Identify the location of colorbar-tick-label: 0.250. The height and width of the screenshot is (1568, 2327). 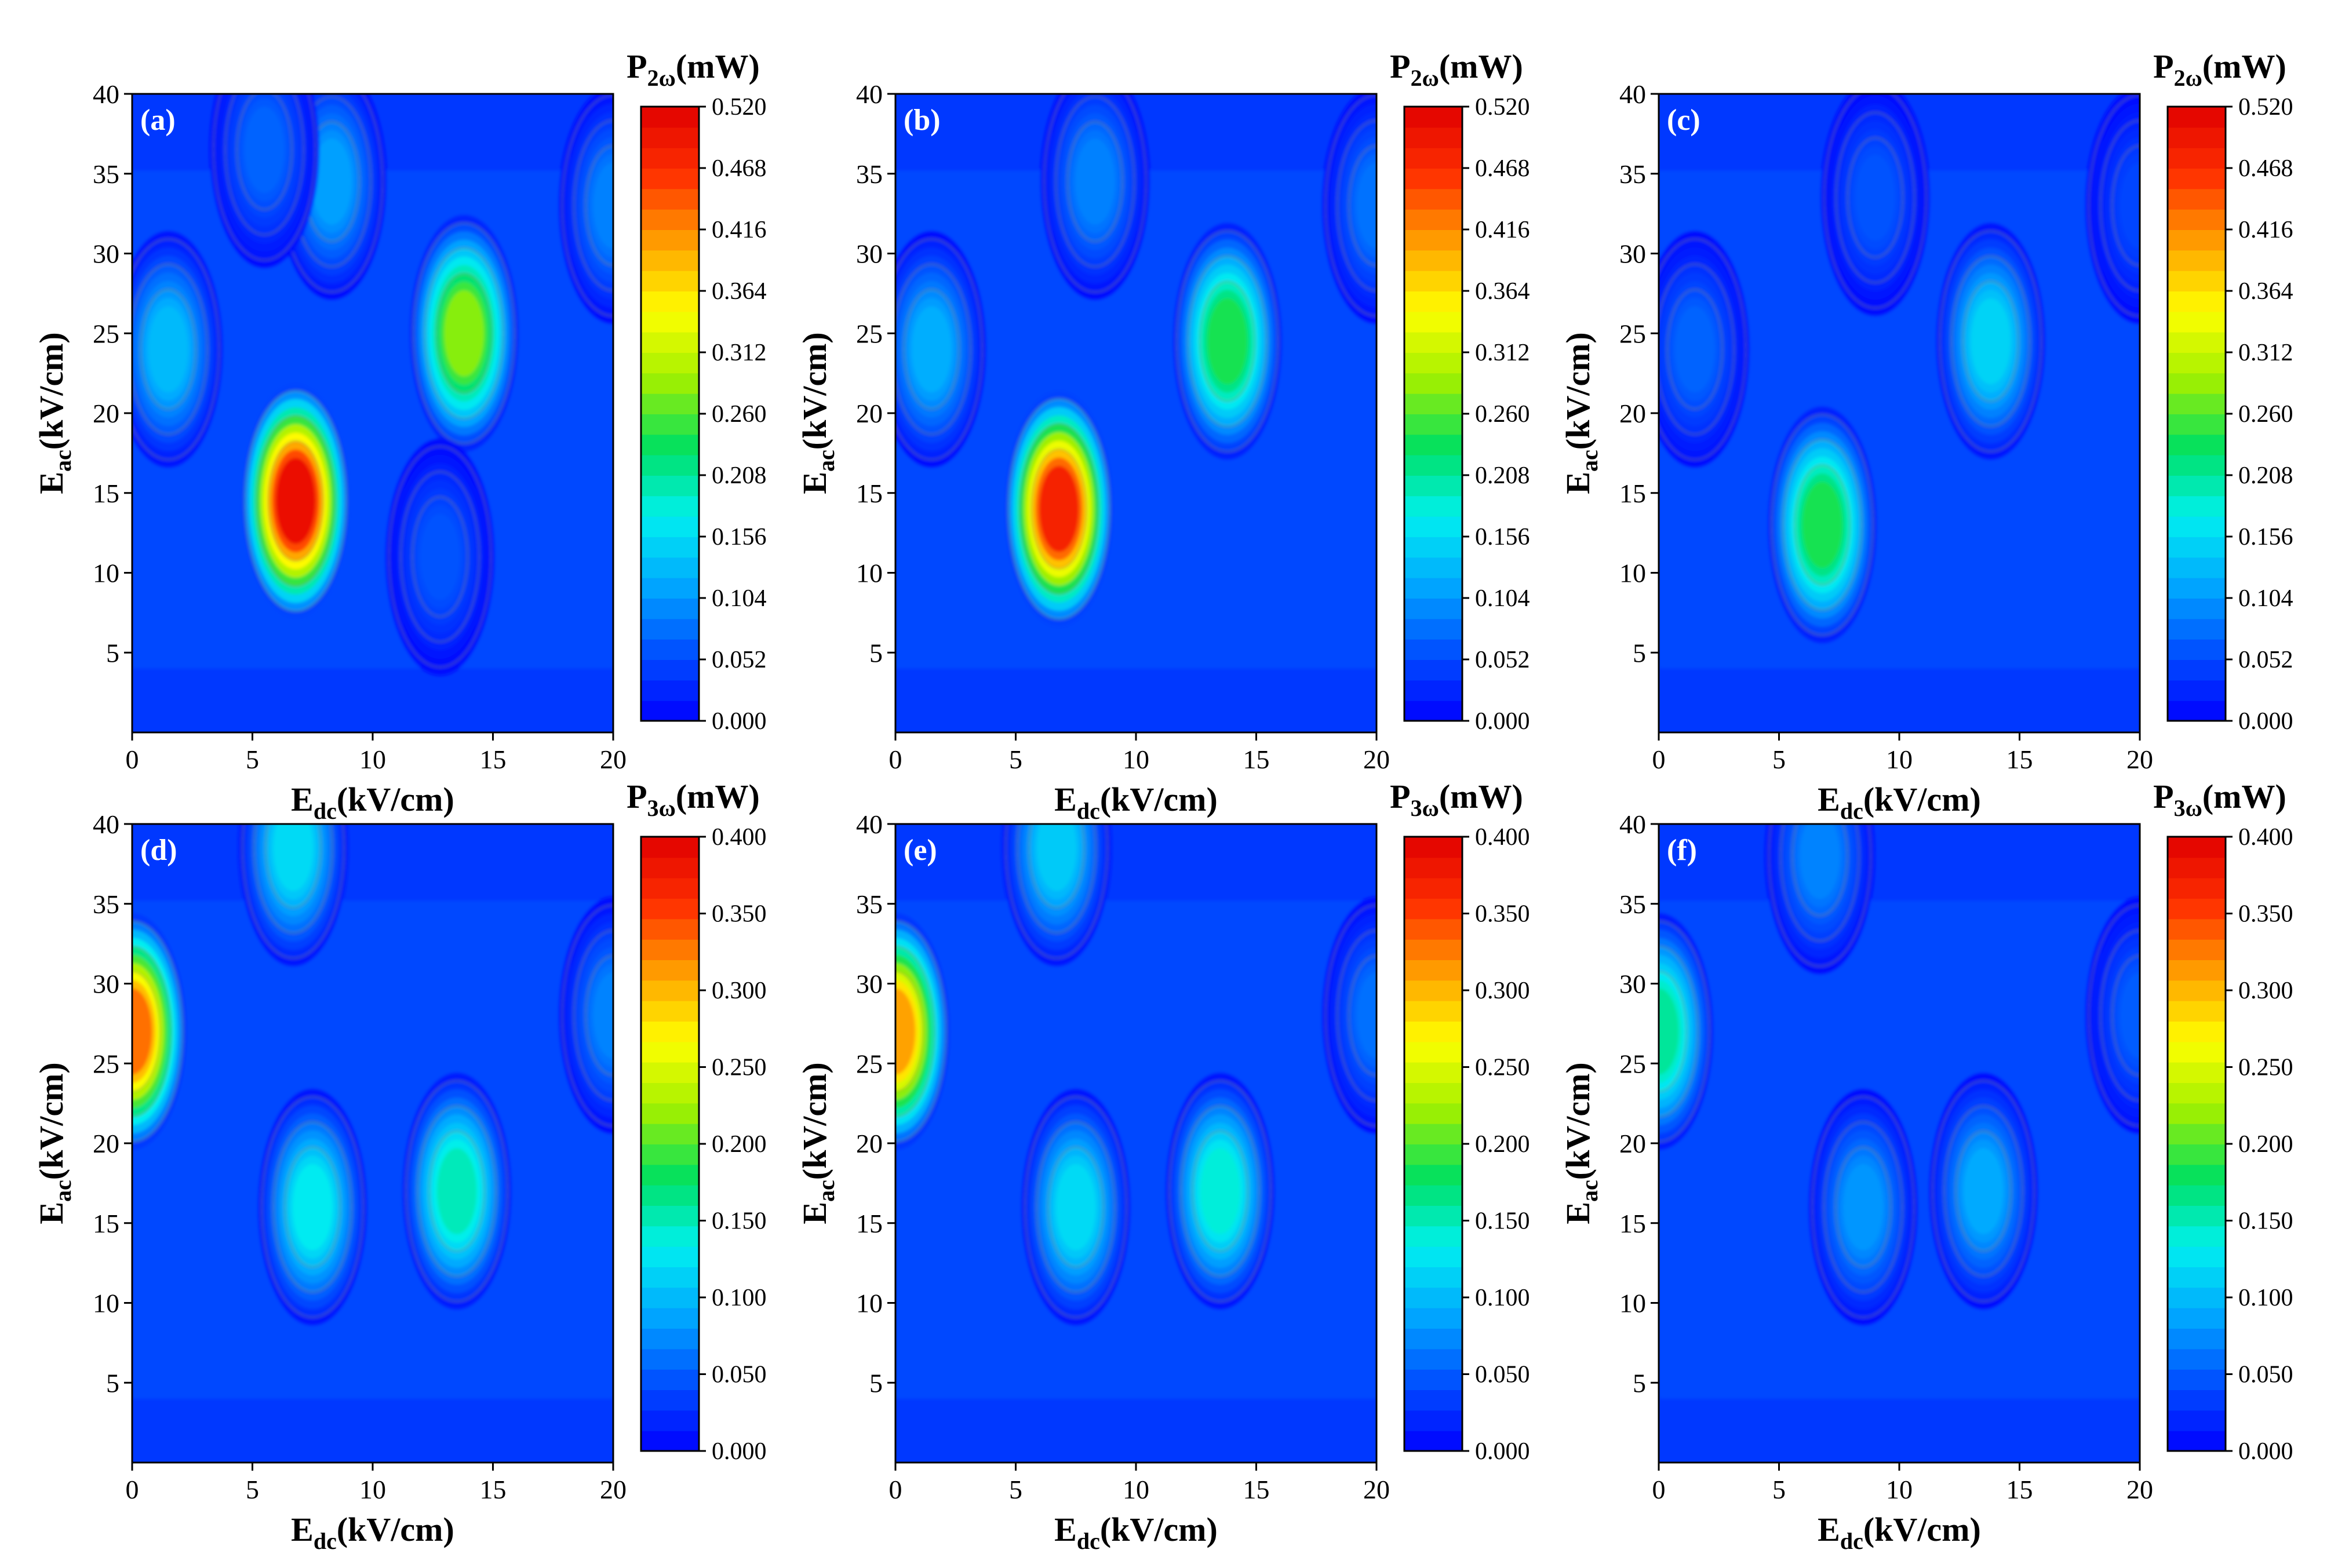
(2266, 1068).